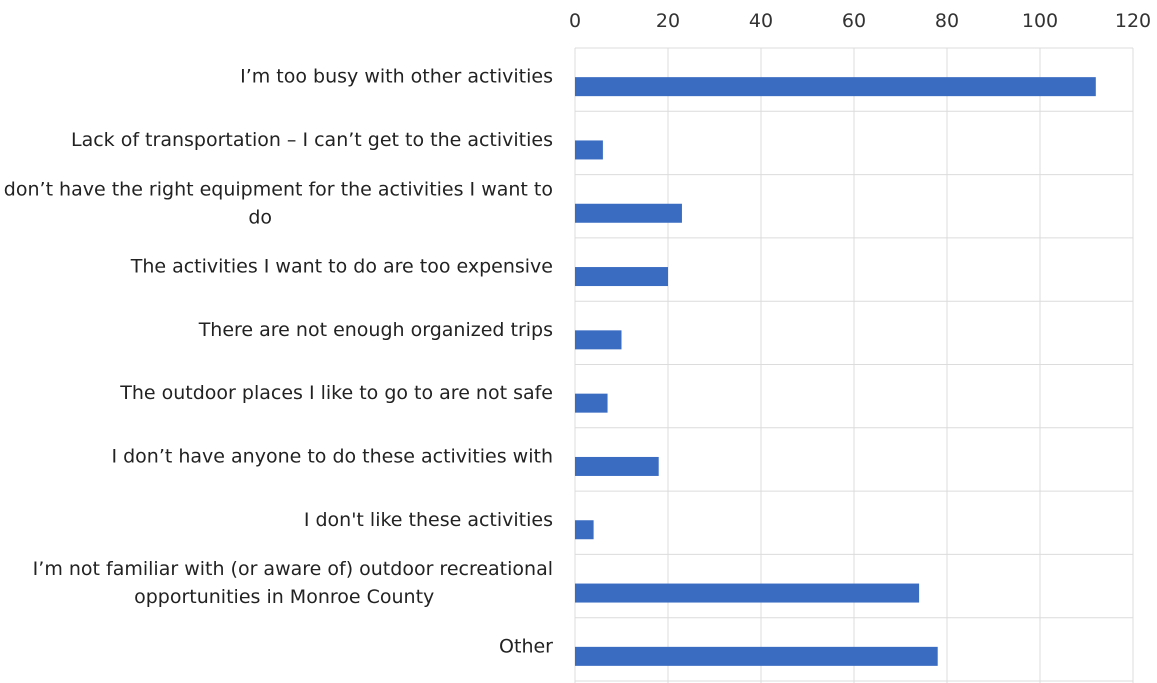 This screenshot has height=683, width=1157. Describe the element at coordinates (1040, 21) in the screenshot. I see `x-tick-label: 100` at that location.